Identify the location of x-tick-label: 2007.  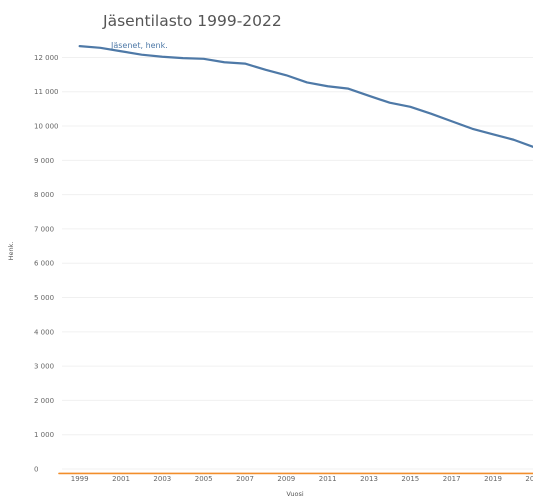
(245, 479).